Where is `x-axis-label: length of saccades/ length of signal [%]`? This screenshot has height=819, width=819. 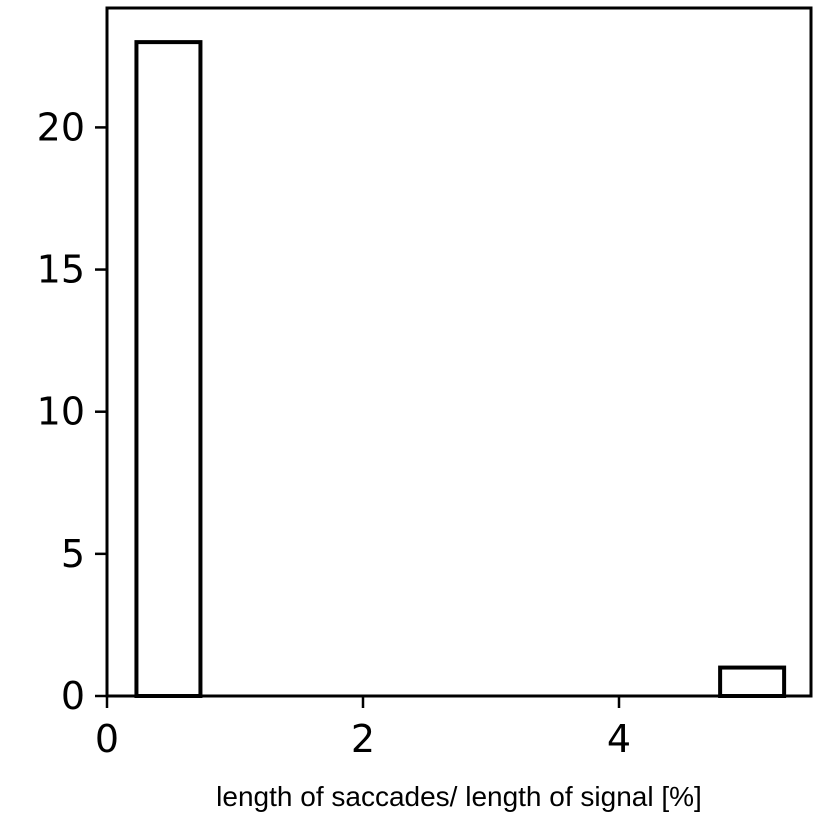
x-axis-label: length of saccades/ length of signal [%] is located at coordinates (459, 796).